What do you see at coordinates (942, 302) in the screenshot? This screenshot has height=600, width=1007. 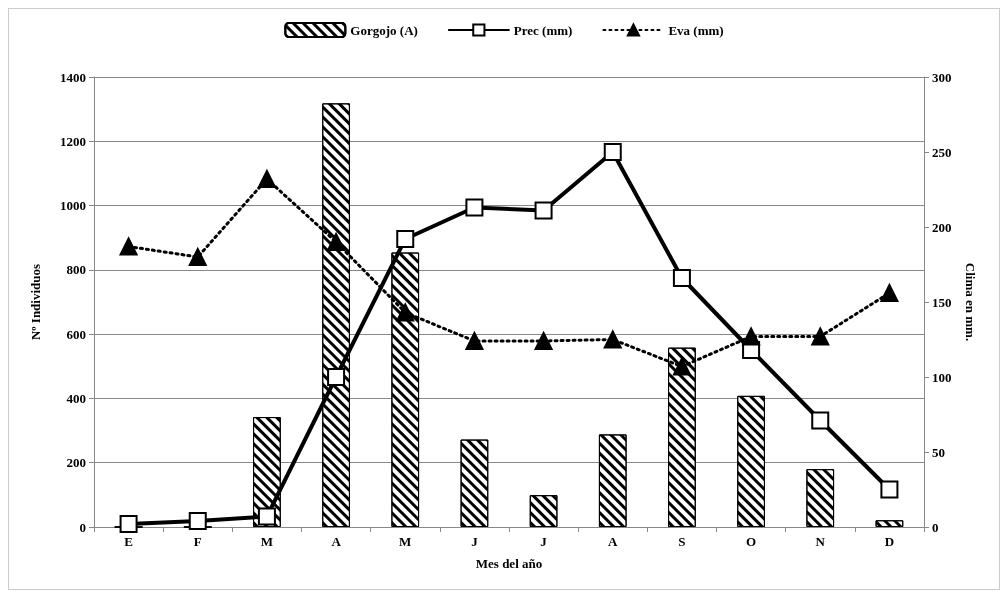 I see `y2-tick-label: 150` at bounding box center [942, 302].